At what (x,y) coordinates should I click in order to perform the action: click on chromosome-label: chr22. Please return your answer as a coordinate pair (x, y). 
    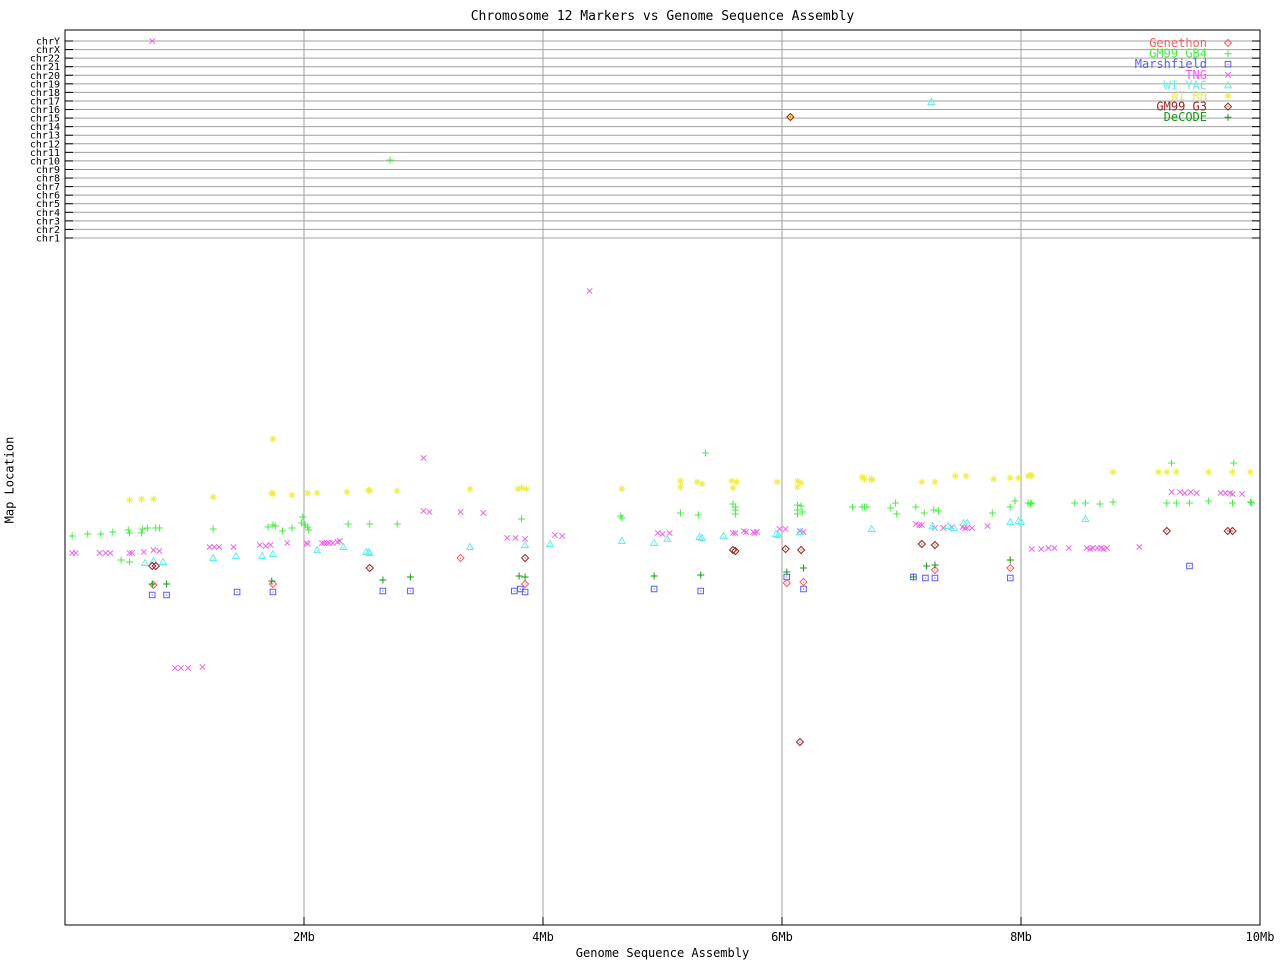
    Looking at the image, I should click on (45, 59).